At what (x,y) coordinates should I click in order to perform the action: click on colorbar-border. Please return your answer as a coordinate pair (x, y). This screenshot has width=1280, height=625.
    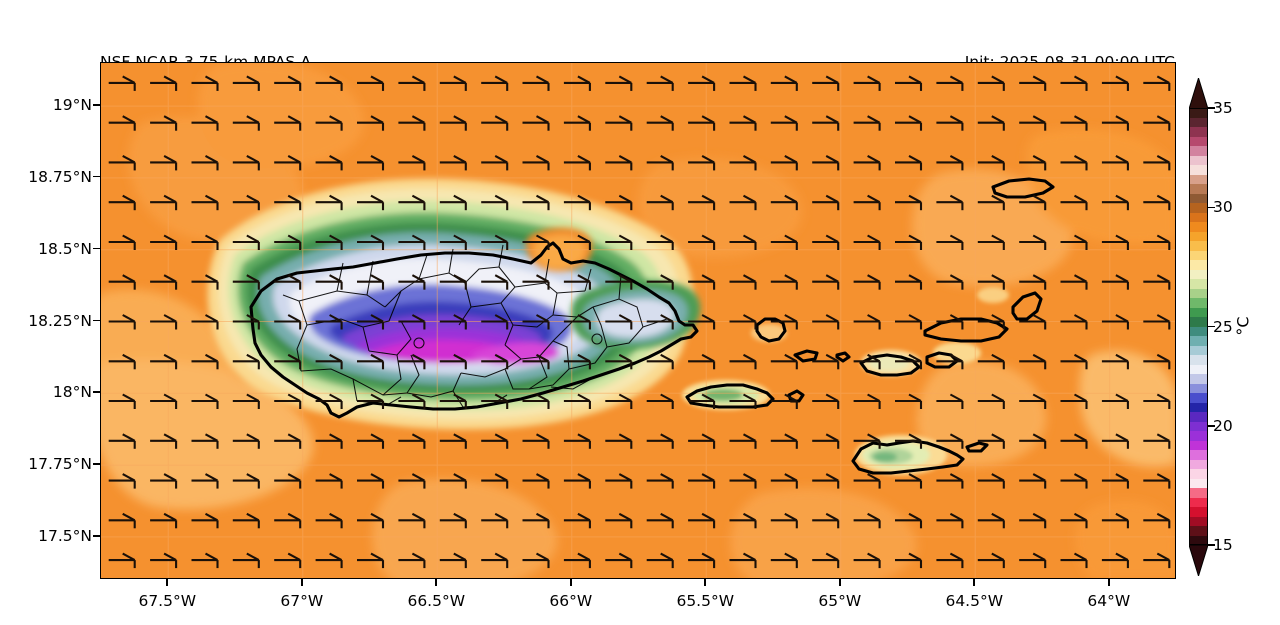
    Looking at the image, I should click on (1198, 326).